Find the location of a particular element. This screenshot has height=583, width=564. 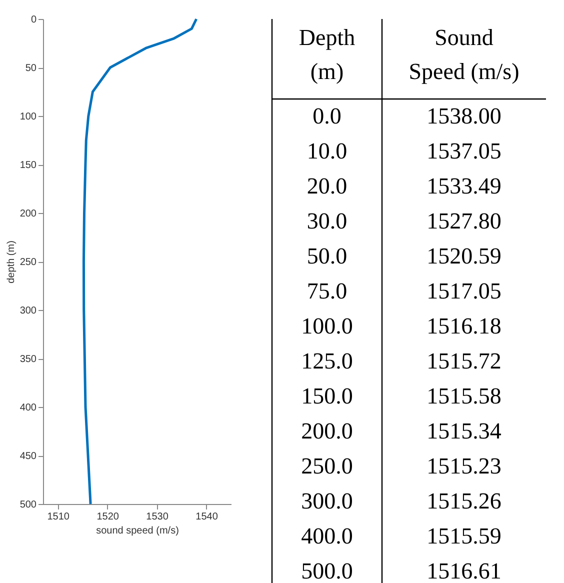

y-tick-label: 250 is located at coordinates (28, 262).